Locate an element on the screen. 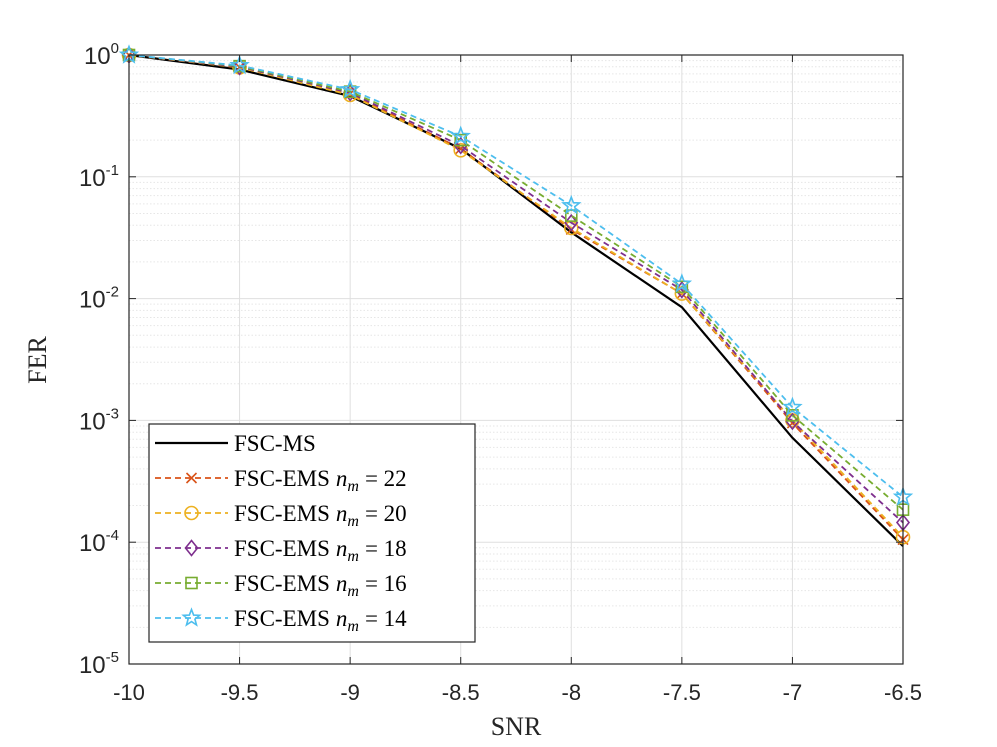 This screenshot has width=997, height=747. legend-label: FSC-EMS nm = 14 is located at coordinates (320, 620).